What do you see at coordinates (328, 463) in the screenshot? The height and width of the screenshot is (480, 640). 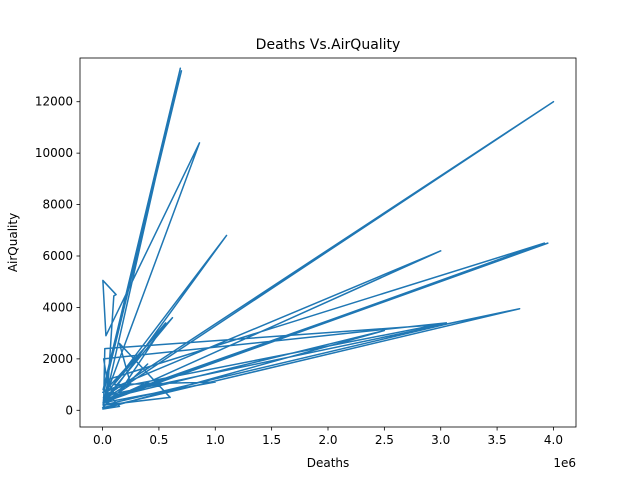 I see `x-axis-title: Deaths` at bounding box center [328, 463].